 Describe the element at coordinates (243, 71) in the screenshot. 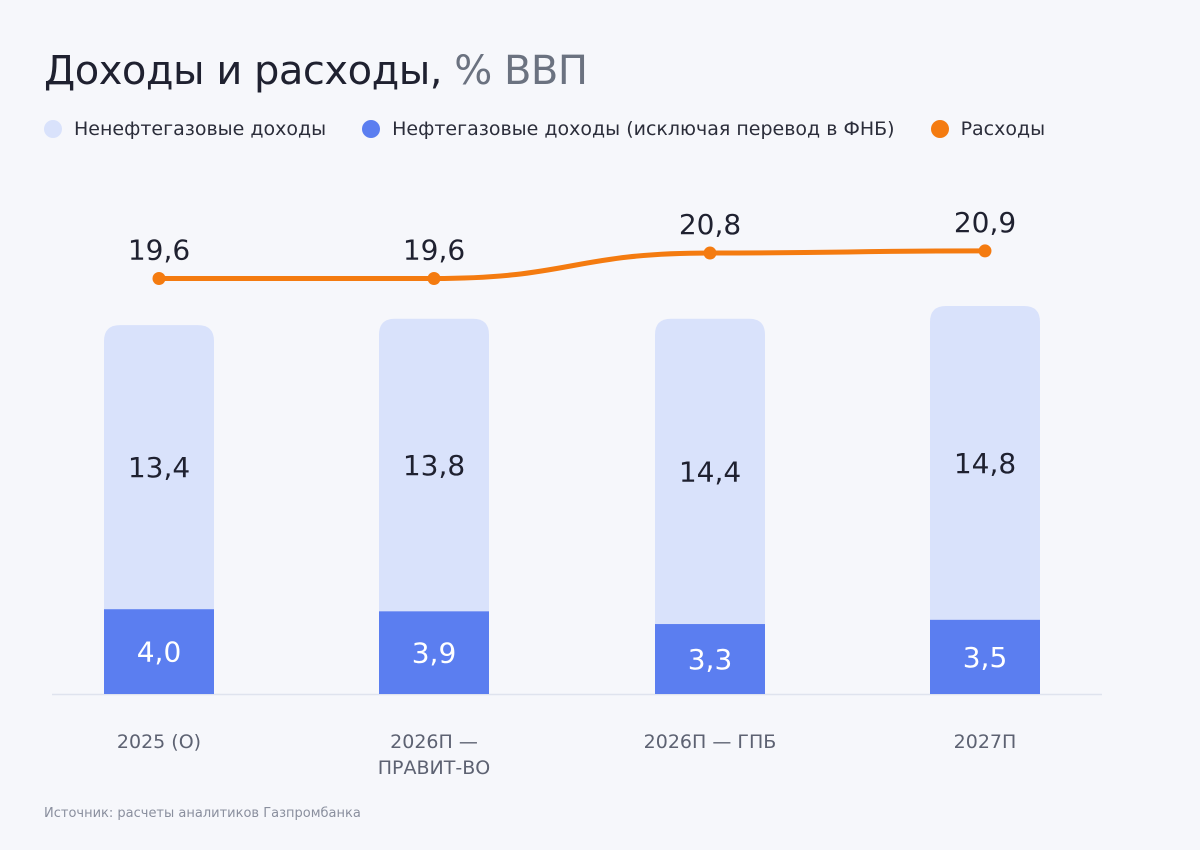

I see `title-main: Доходы и расходы,` at that location.